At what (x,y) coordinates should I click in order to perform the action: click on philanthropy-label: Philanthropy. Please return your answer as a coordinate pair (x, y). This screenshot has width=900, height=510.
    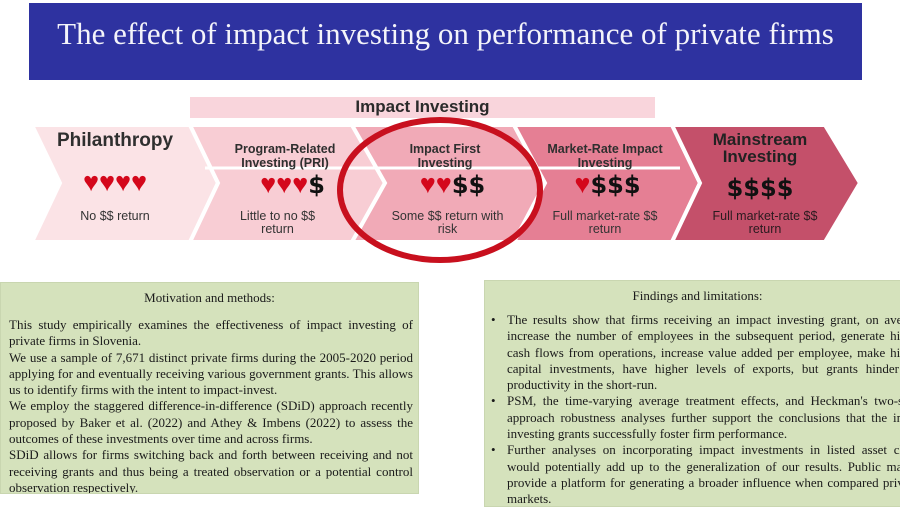
    Looking at the image, I should click on (115, 140).